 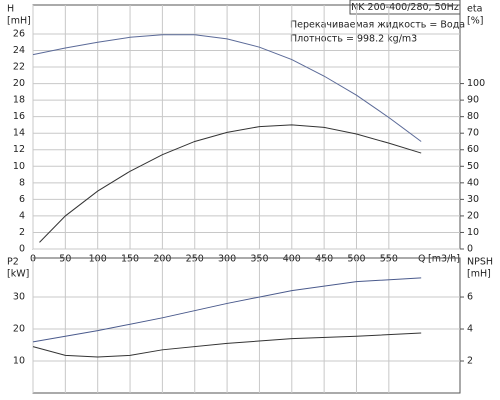 I want to click on y2-tick-label: 6, so click(x=470, y=297).